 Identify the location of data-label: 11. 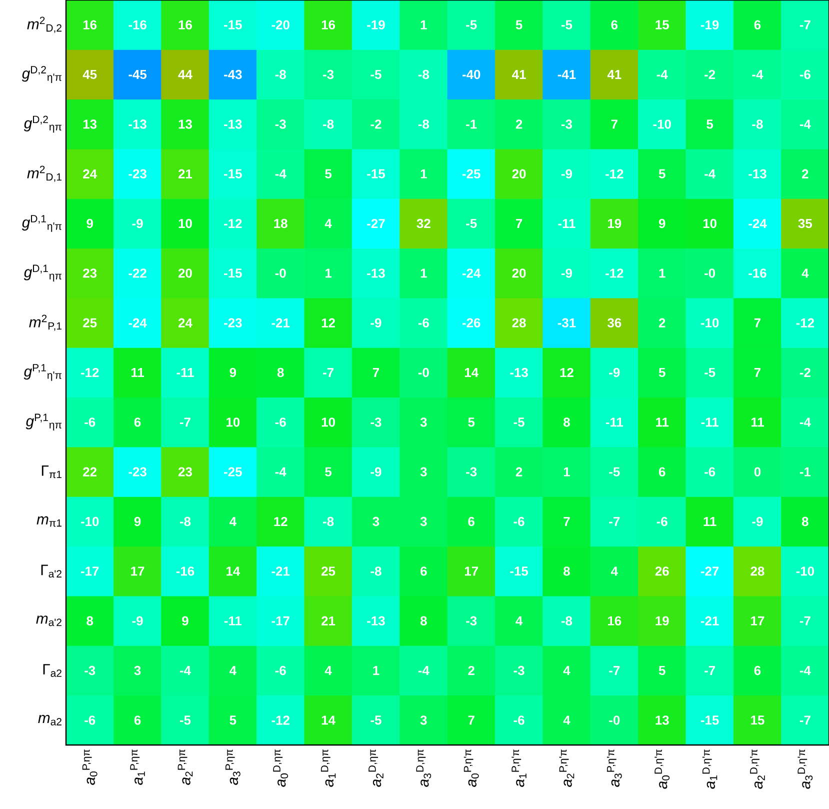
(710, 521).